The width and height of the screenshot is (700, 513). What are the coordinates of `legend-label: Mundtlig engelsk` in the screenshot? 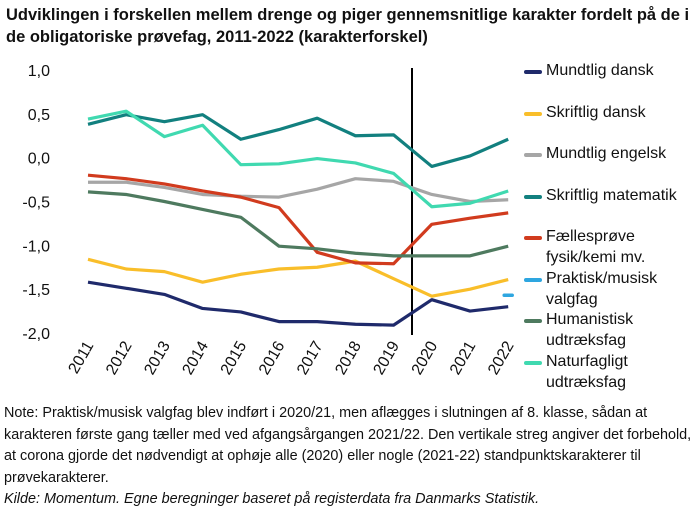 It's located at (606, 153).